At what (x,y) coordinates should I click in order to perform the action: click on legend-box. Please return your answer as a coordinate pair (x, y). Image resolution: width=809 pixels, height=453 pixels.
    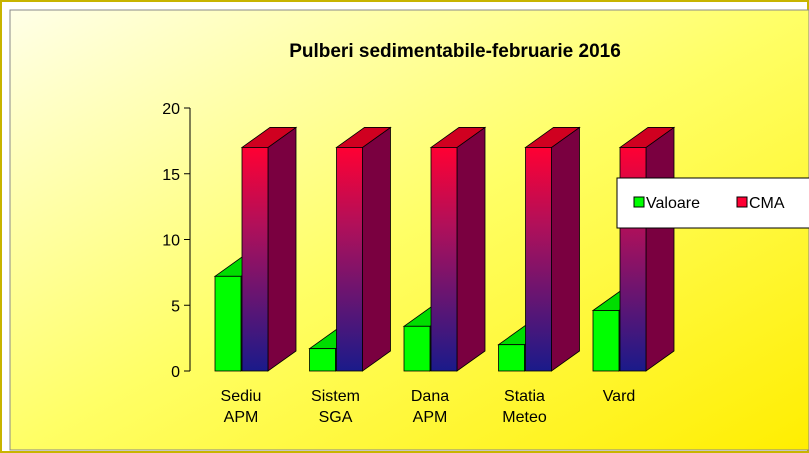
    Looking at the image, I should click on (712, 203).